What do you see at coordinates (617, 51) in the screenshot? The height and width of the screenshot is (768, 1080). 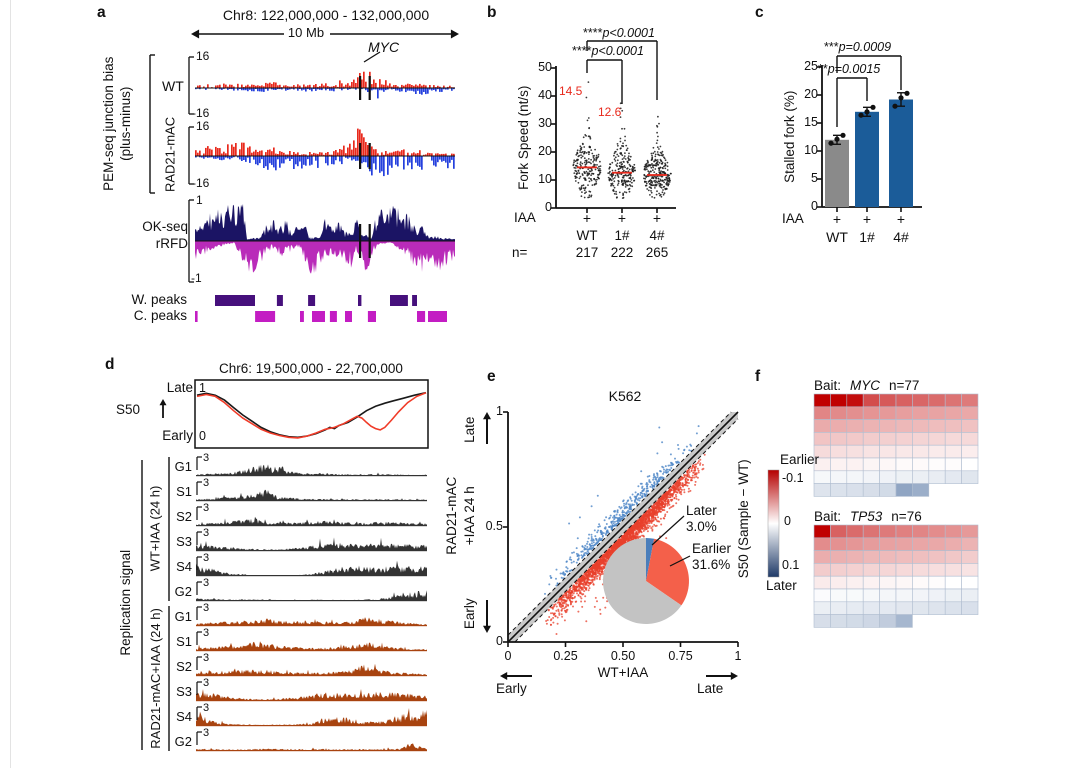 I see `b-sig-inner-p: p<0.0001` at bounding box center [617, 51].